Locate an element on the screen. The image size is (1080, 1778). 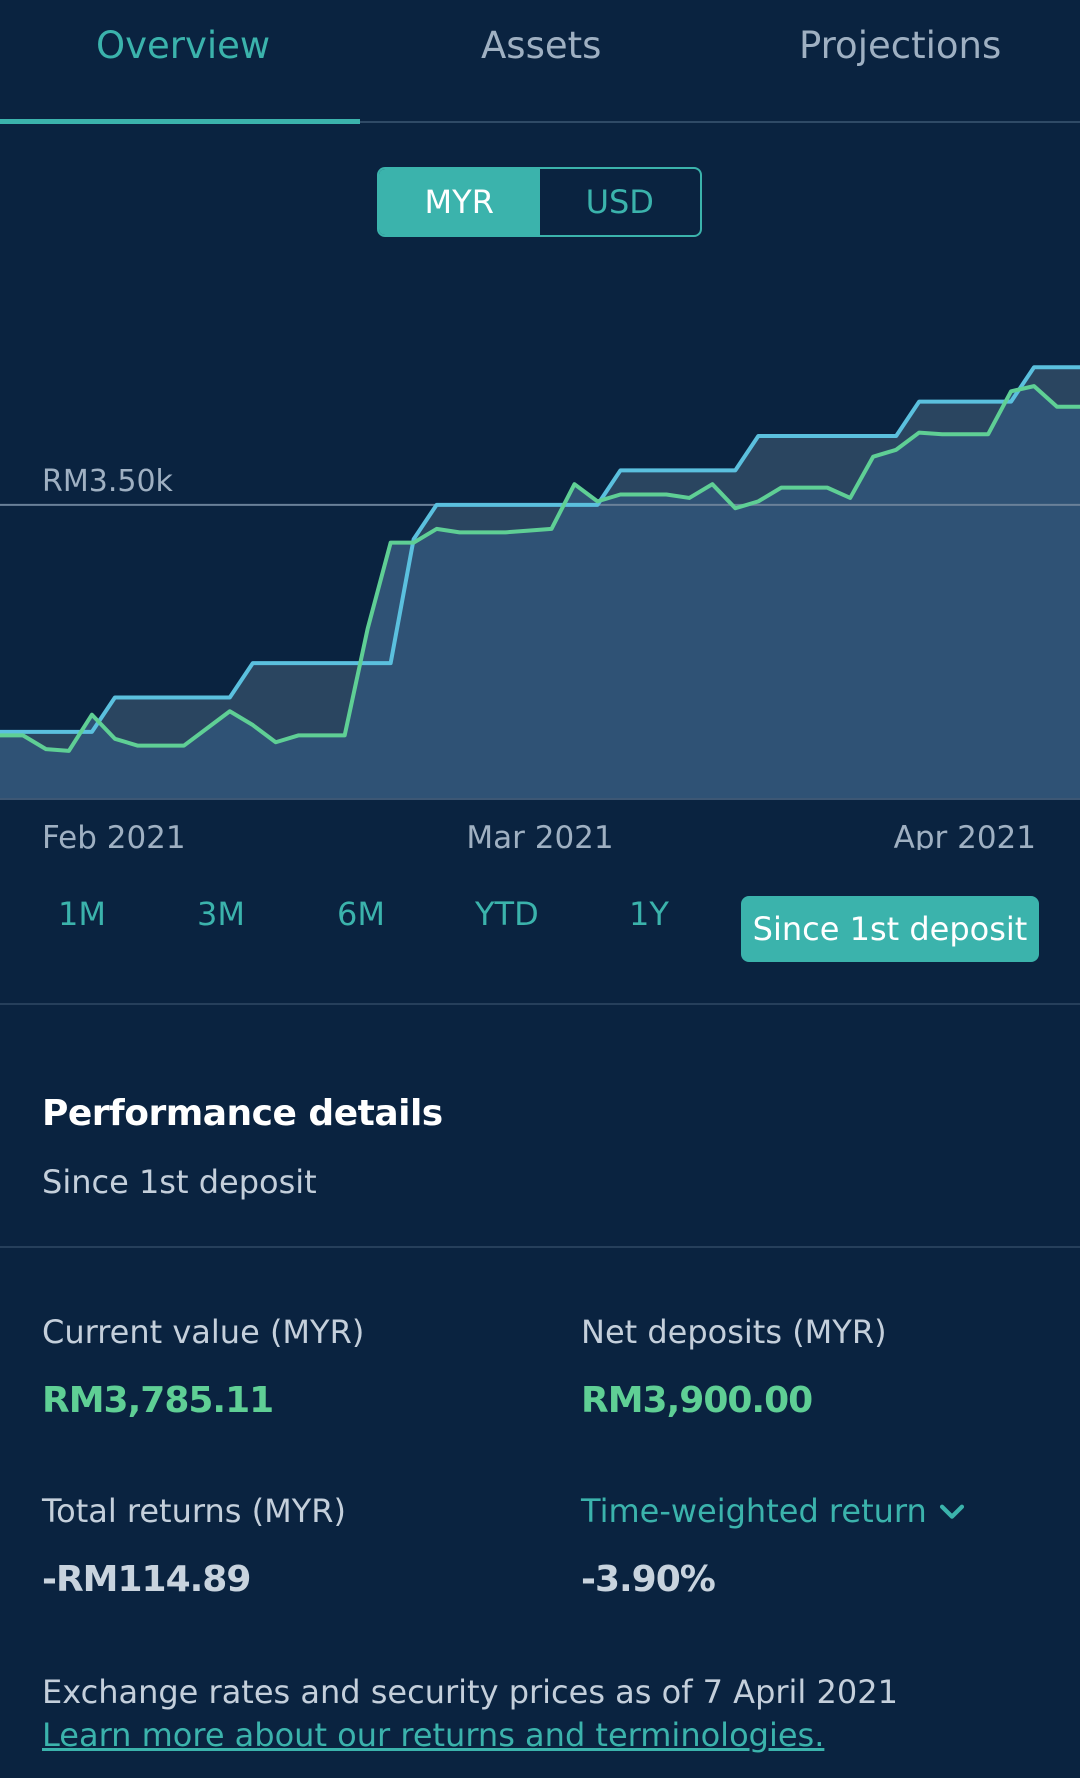
twr-dropdown: Time-weighted return is located at coordinates (775, 1511).